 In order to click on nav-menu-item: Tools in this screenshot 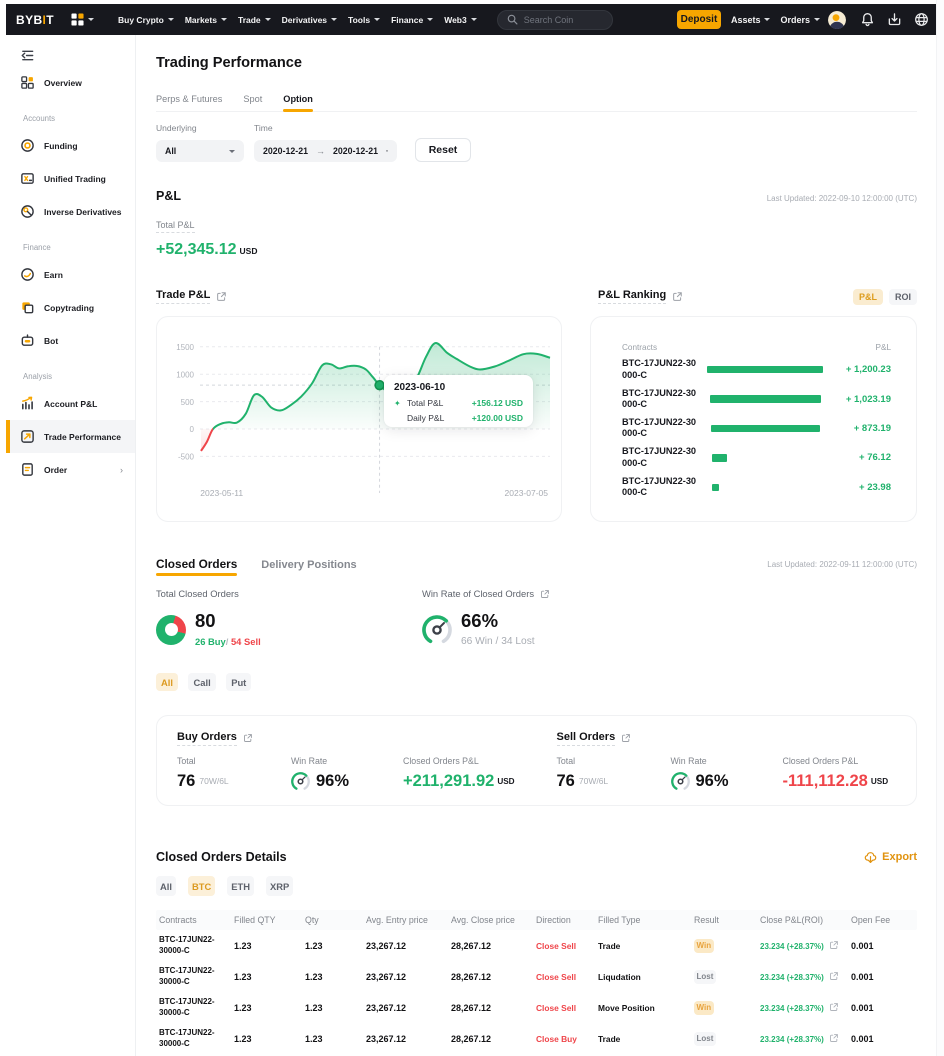, I will do `click(364, 20)`.